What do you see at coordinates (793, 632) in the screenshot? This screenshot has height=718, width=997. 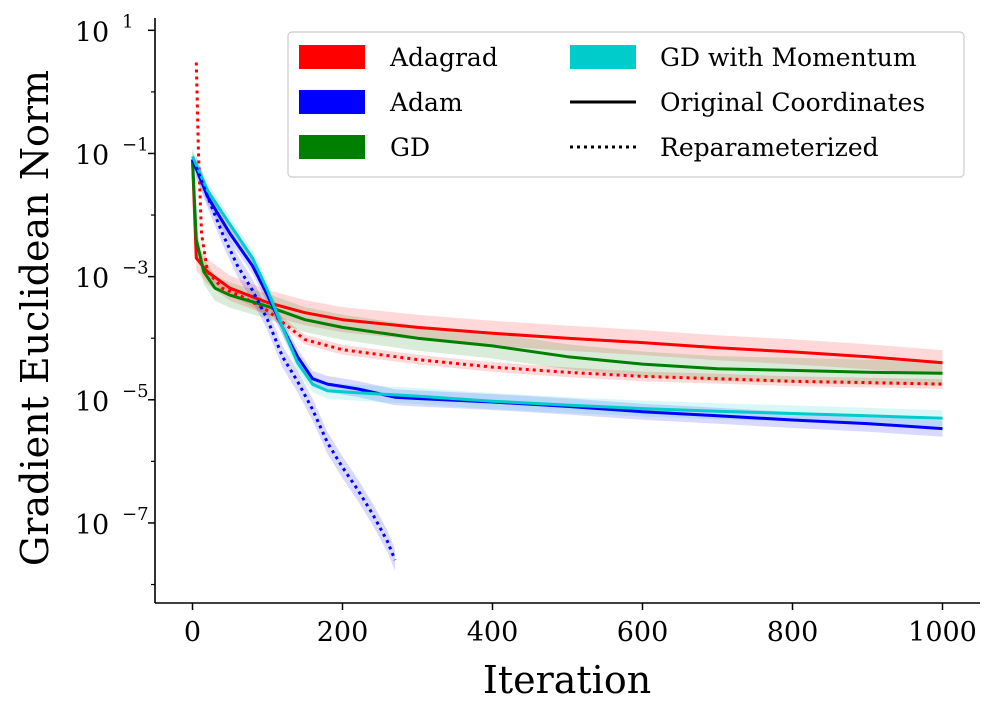 I see `x-tick-label: 800` at bounding box center [793, 632].